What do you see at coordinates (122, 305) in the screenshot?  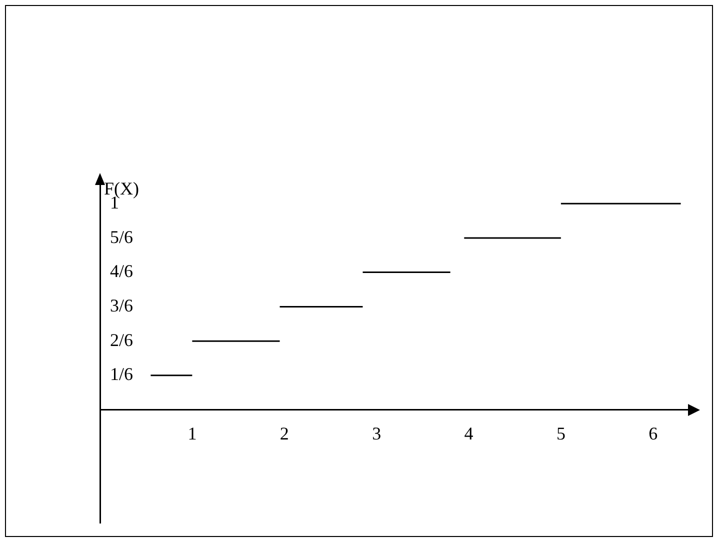 I see `y-tick-label: 3/6` at bounding box center [122, 305].